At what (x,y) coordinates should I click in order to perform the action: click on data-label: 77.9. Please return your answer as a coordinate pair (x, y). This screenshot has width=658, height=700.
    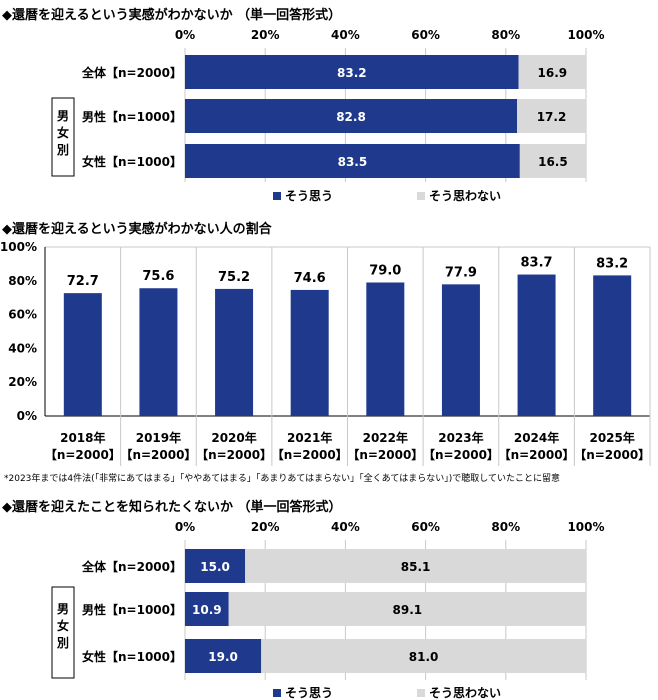
    Looking at the image, I should click on (461, 272).